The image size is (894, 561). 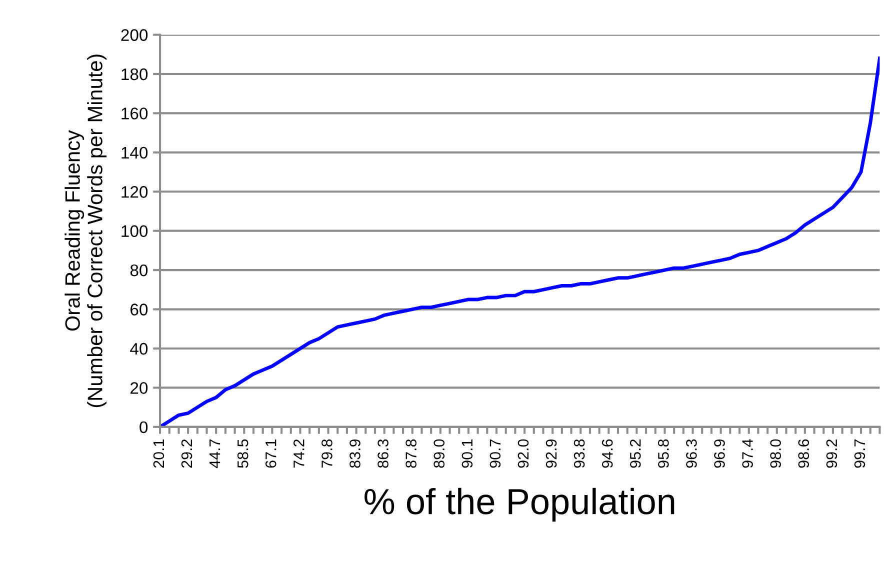 What do you see at coordinates (439, 453) in the screenshot?
I see `x-tick-label: 89.0` at bounding box center [439, 453].